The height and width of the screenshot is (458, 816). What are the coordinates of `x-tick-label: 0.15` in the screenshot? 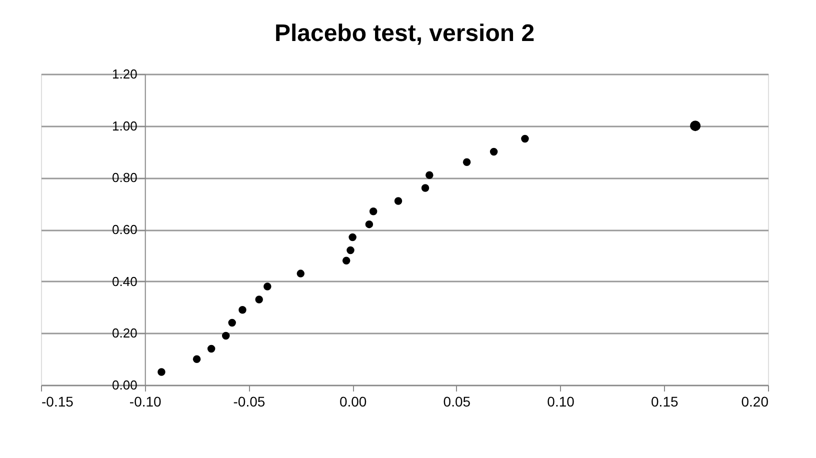 It's located at (664, 402).